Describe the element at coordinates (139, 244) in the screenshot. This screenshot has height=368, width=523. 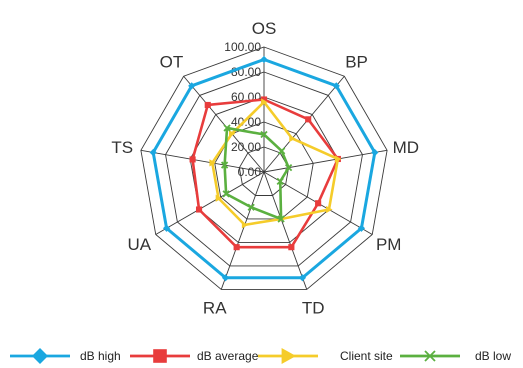
I see `category-label-ua: UA` at that location.